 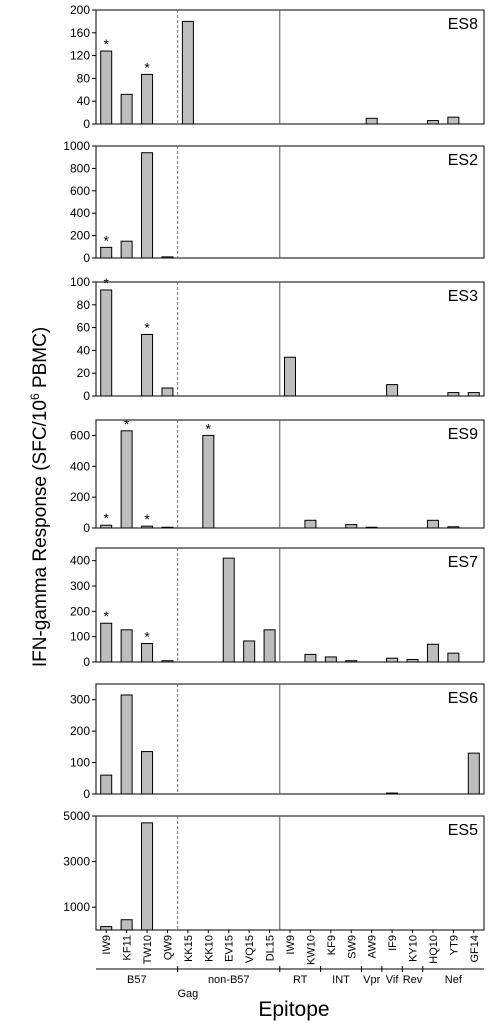 I want to click on x-tick-label-gf14: GF14, so click(x=475, y=949).